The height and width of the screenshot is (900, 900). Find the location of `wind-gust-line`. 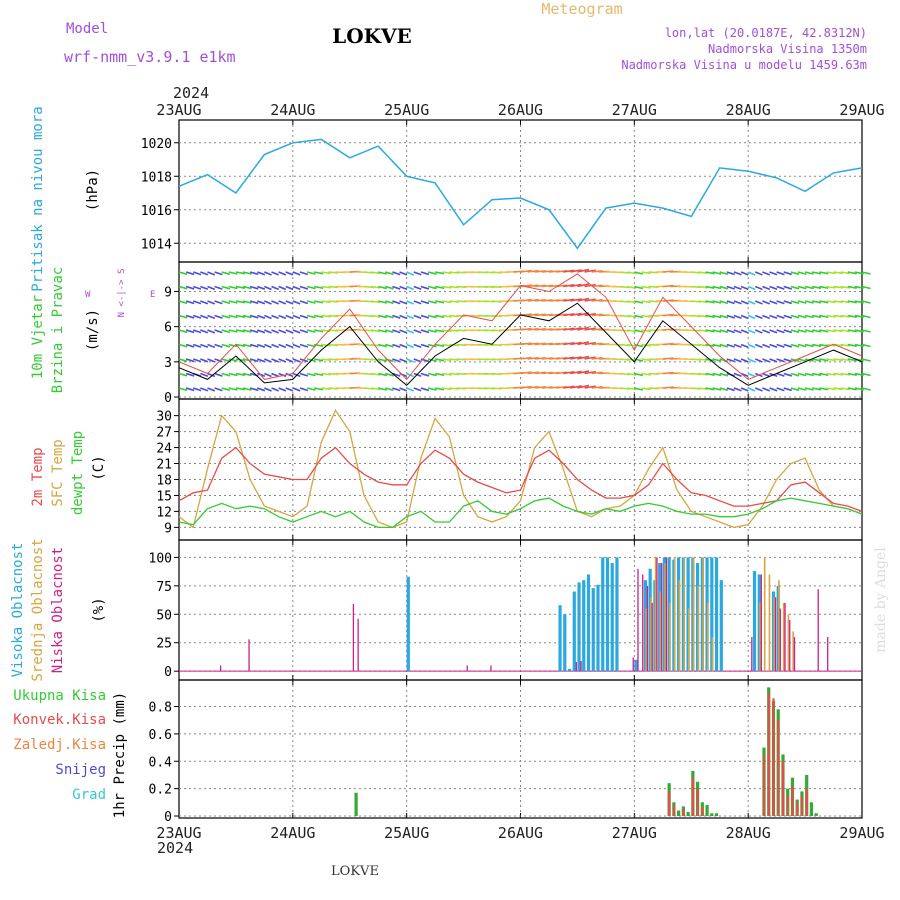

wind-gust-line is located at coordinates (520, 327).